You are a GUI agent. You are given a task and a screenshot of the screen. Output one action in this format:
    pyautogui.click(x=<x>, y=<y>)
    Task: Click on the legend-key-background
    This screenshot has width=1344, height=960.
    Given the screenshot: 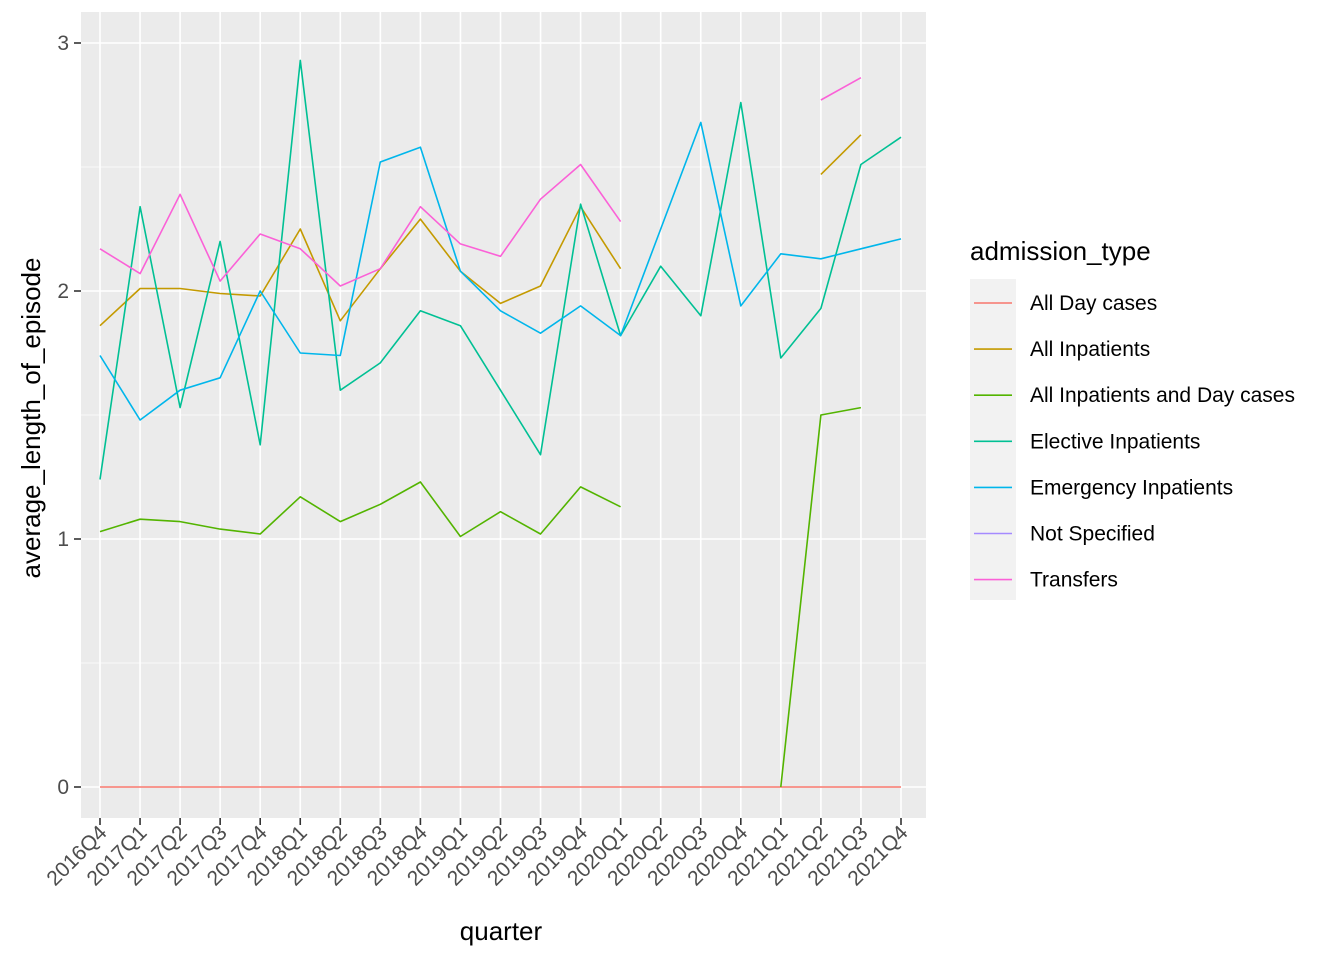 What is the action you would take?
    pyautogui.click(x=993, y=439)
    